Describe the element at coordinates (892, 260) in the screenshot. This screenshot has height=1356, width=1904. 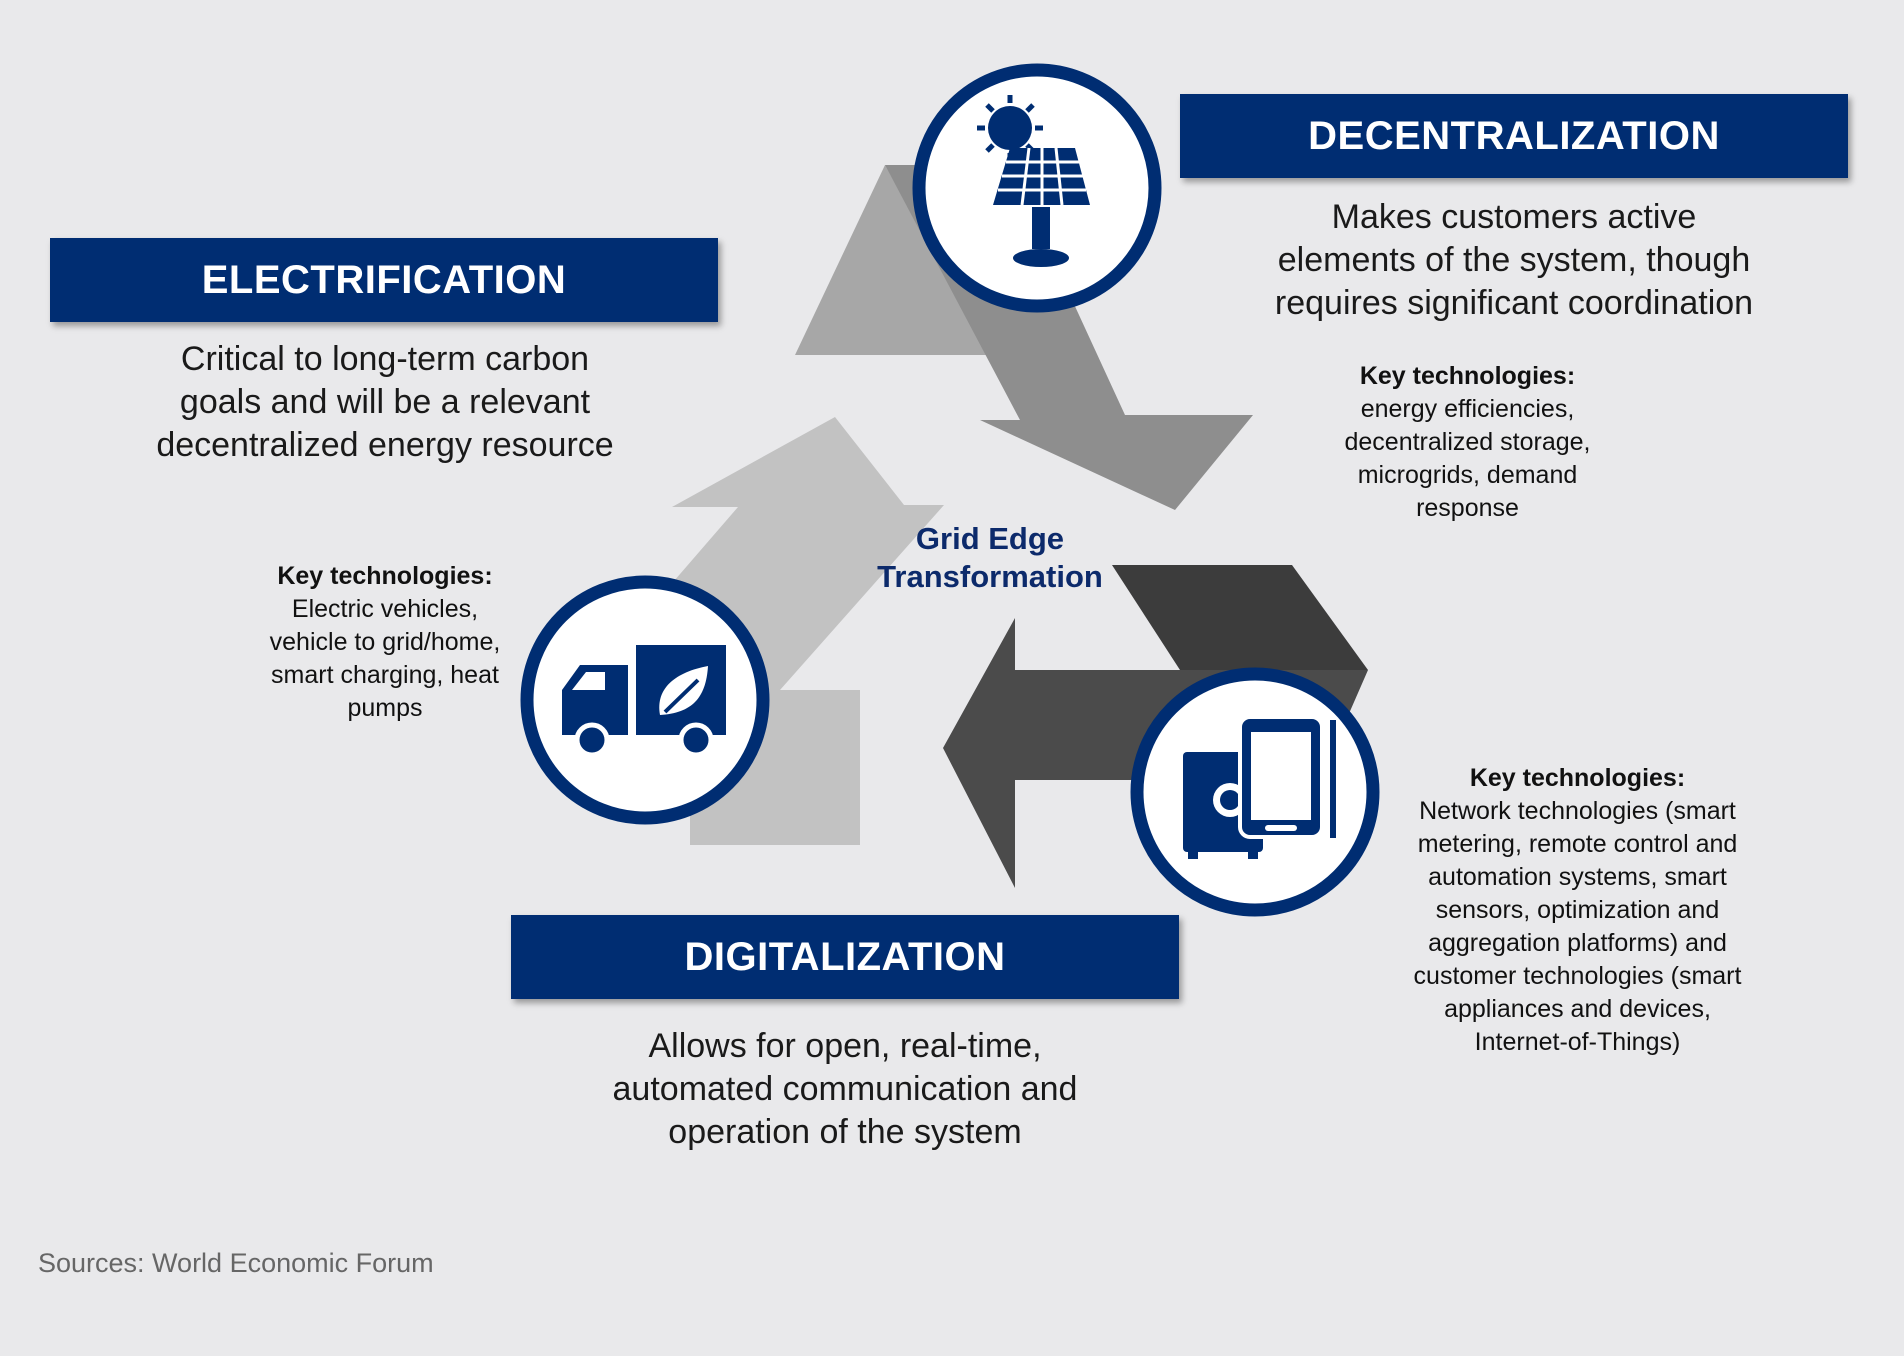
I see `arrow-decentralization-back` at that location.